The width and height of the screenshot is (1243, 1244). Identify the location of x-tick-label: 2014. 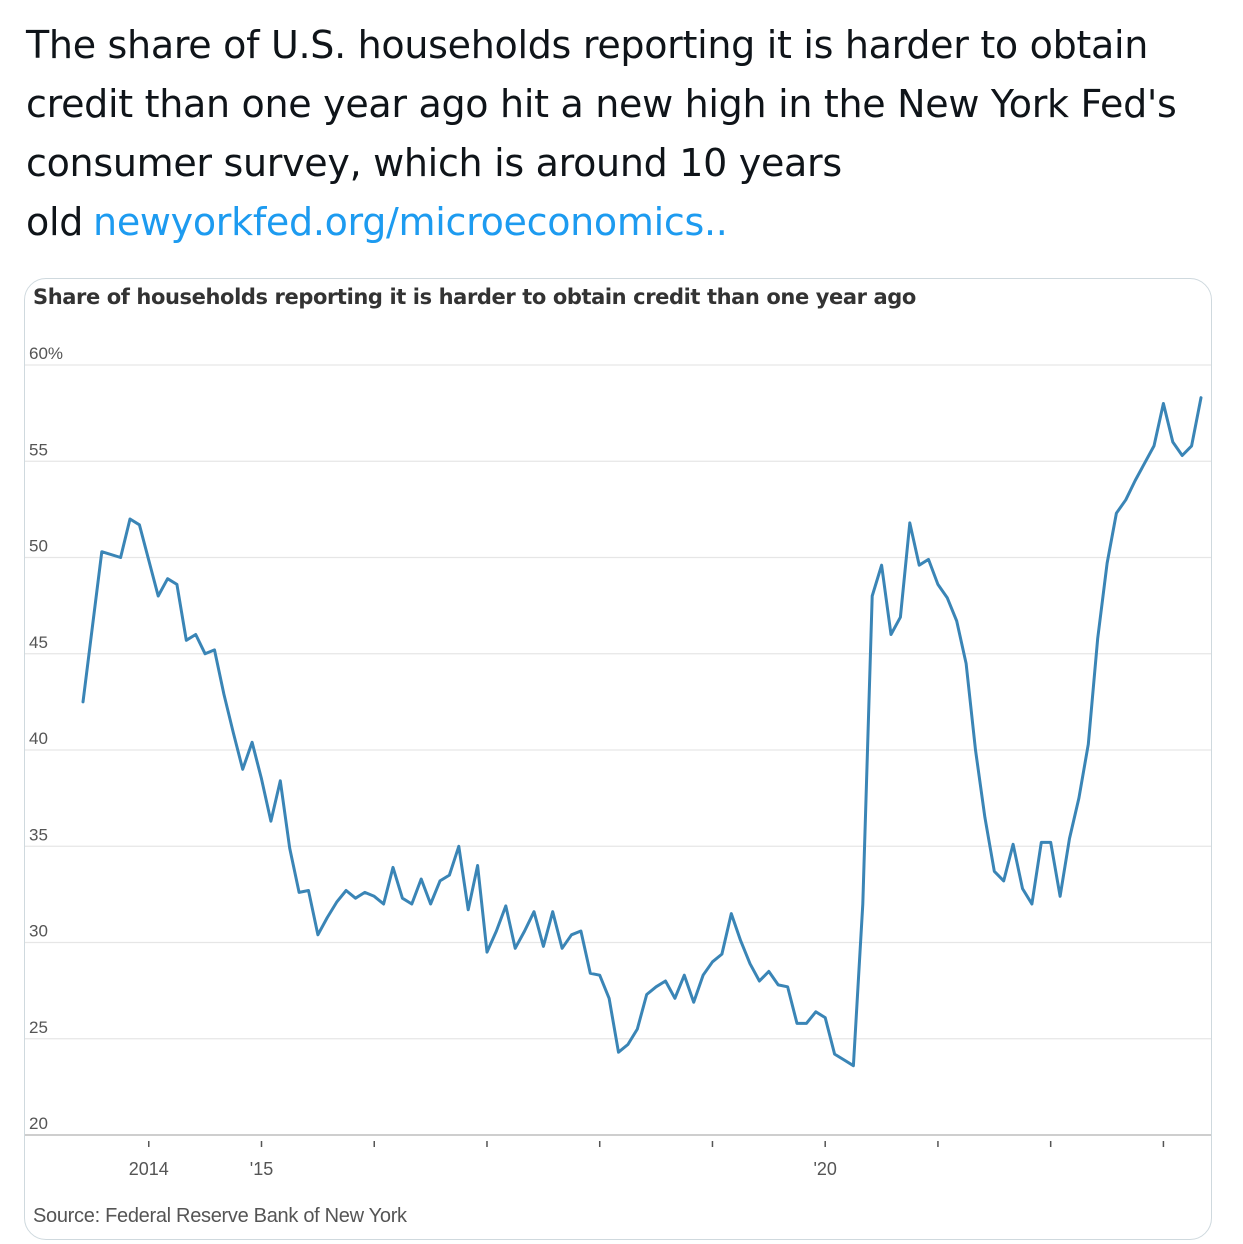
(149, 1169).